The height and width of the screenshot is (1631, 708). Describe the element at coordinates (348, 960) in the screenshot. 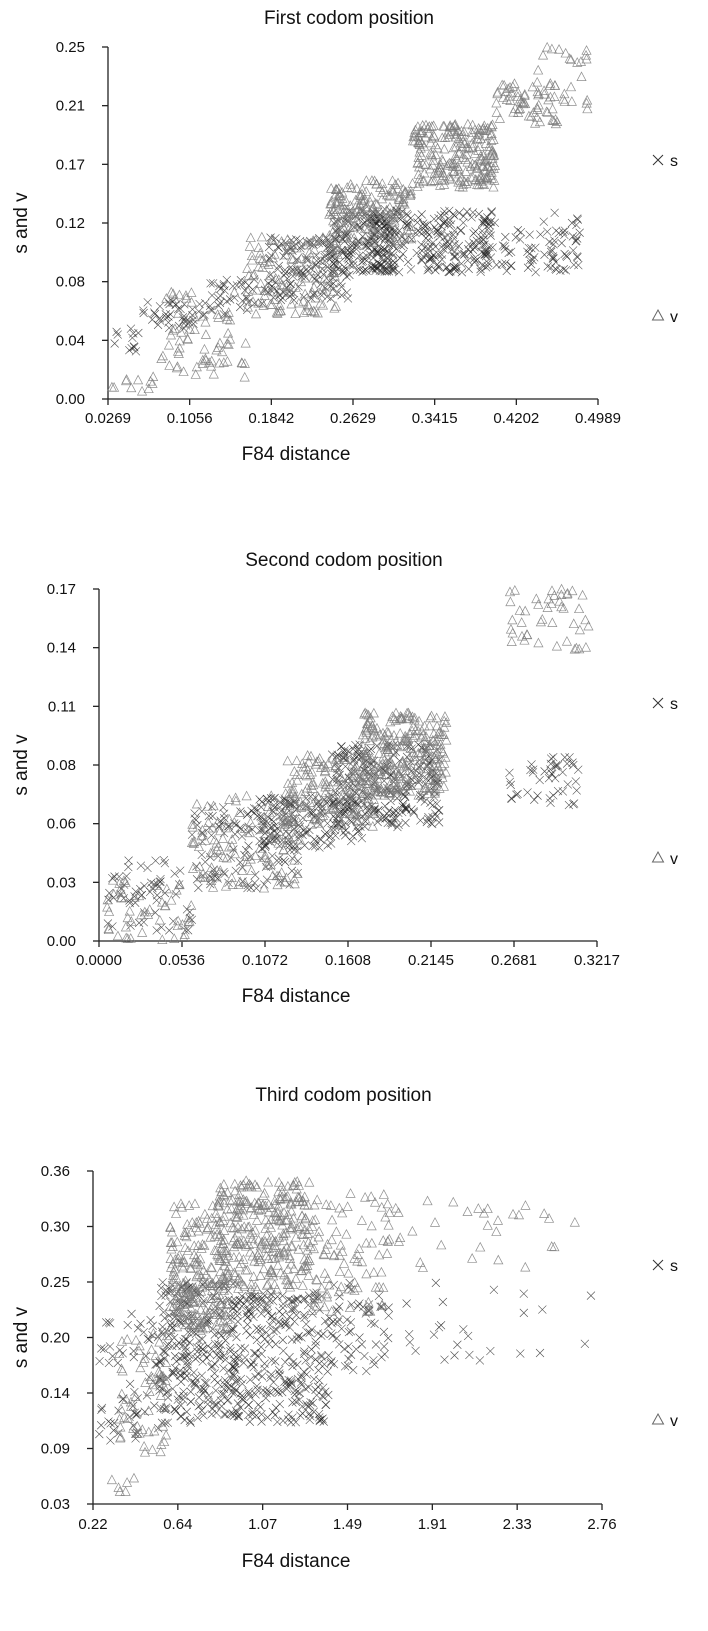

I see `x-tick-label: 0.1608` at that location.